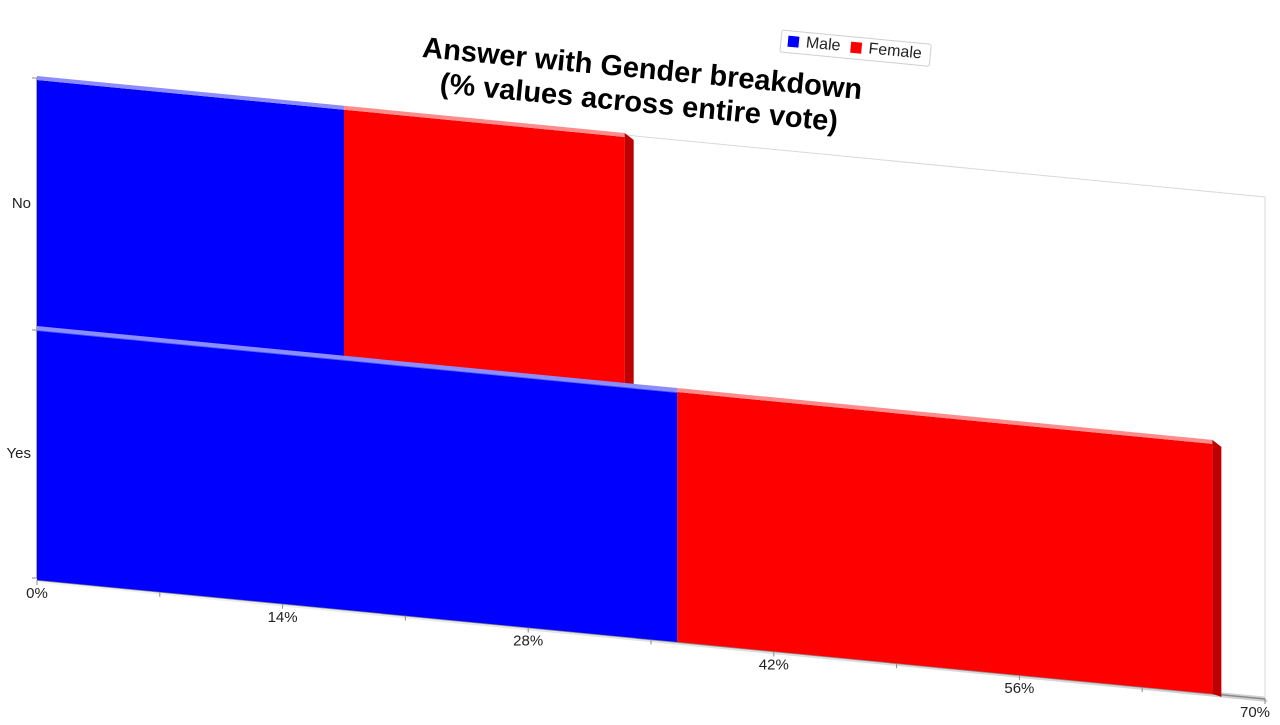 Image resolution: width=1280 pixels, height=725 pixels. What do you see at coordinates (190, 93) in the screenshot?
I see `bar-no-male-top` at bounding box center [190, 93].